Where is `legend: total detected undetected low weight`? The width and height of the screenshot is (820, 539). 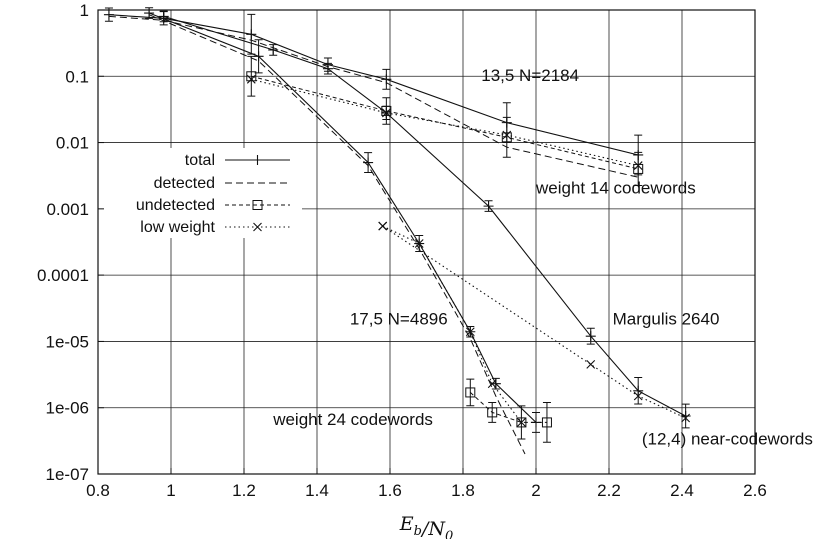
legend: total detected undetected low weight is located at coordinates (200, 193).